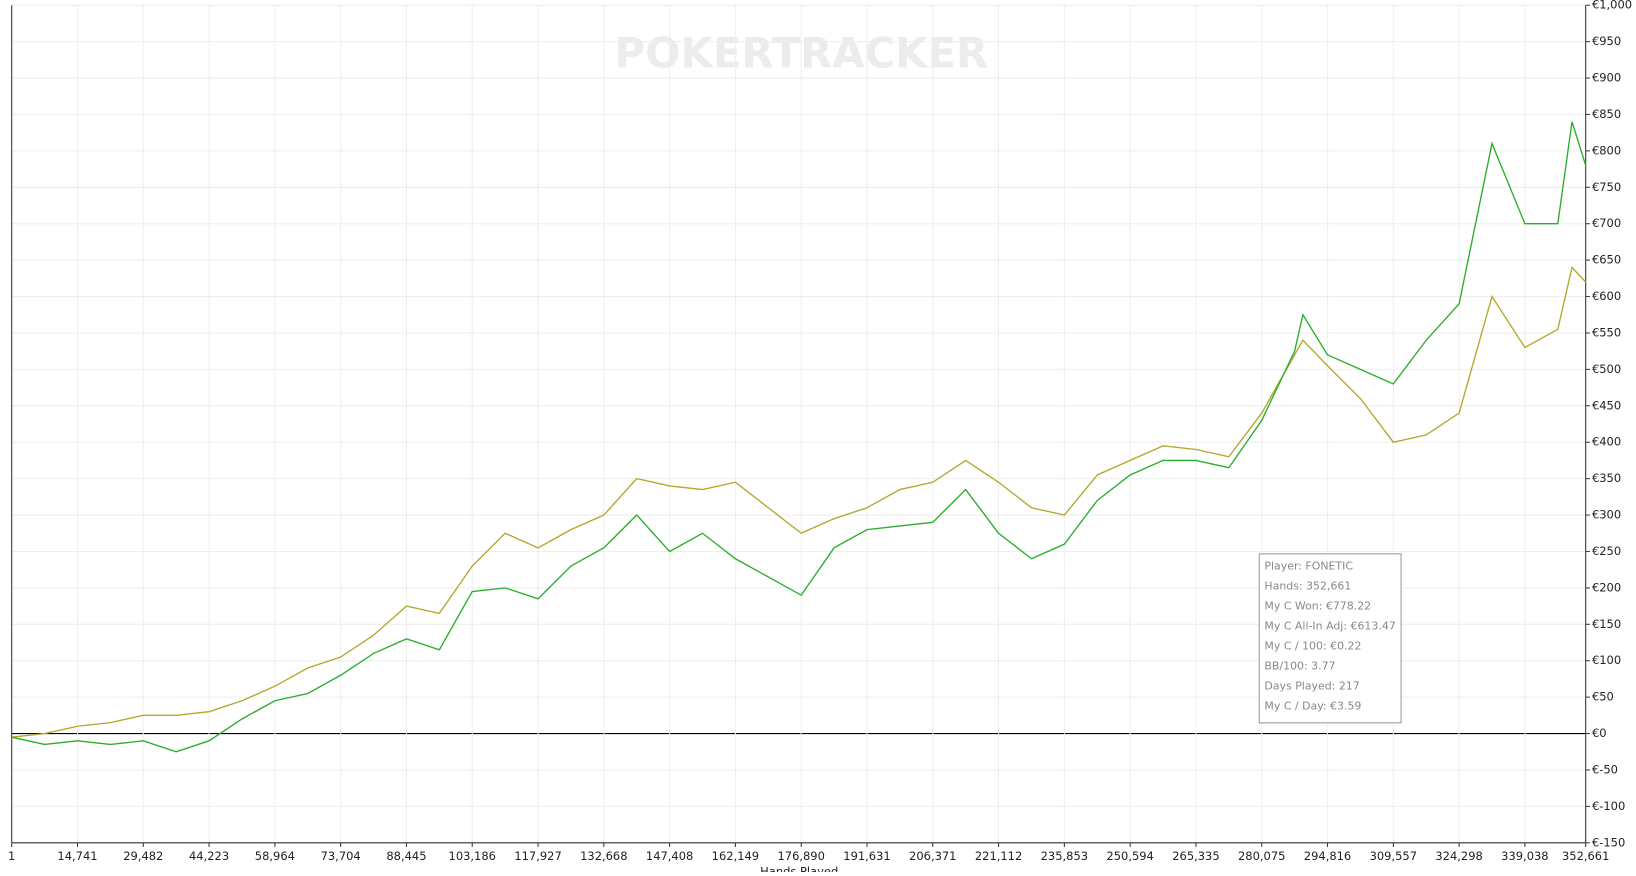 The width and height of the screenshot is (1636, 876). I want to click on y-tick-label: €750, so click(1606, 187).